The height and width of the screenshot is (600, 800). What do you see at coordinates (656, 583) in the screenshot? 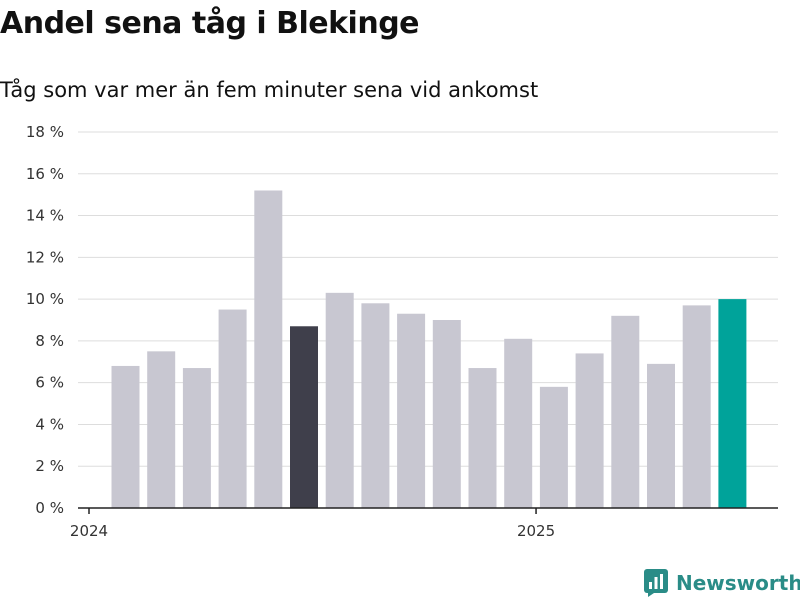
I see `newsworthy-logo-icon` at bounding box center [656, 583].